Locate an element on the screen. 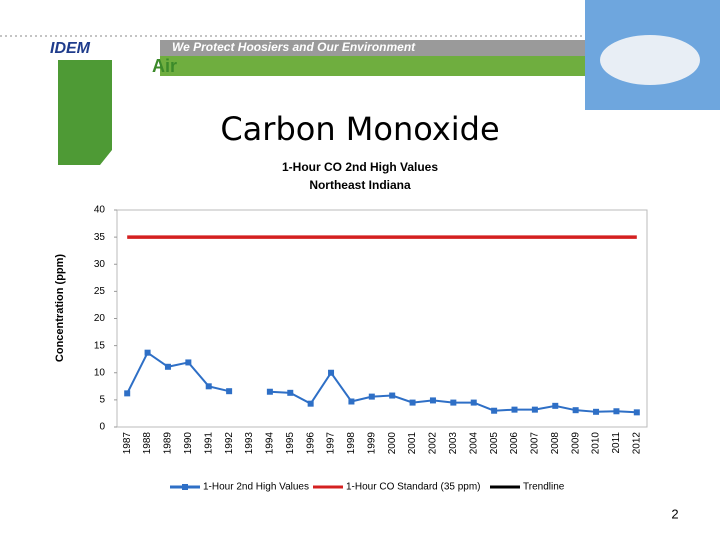 This screenshot has height=540, width=720. x-tick-label: 1991 is located at coordinates (208, 443).